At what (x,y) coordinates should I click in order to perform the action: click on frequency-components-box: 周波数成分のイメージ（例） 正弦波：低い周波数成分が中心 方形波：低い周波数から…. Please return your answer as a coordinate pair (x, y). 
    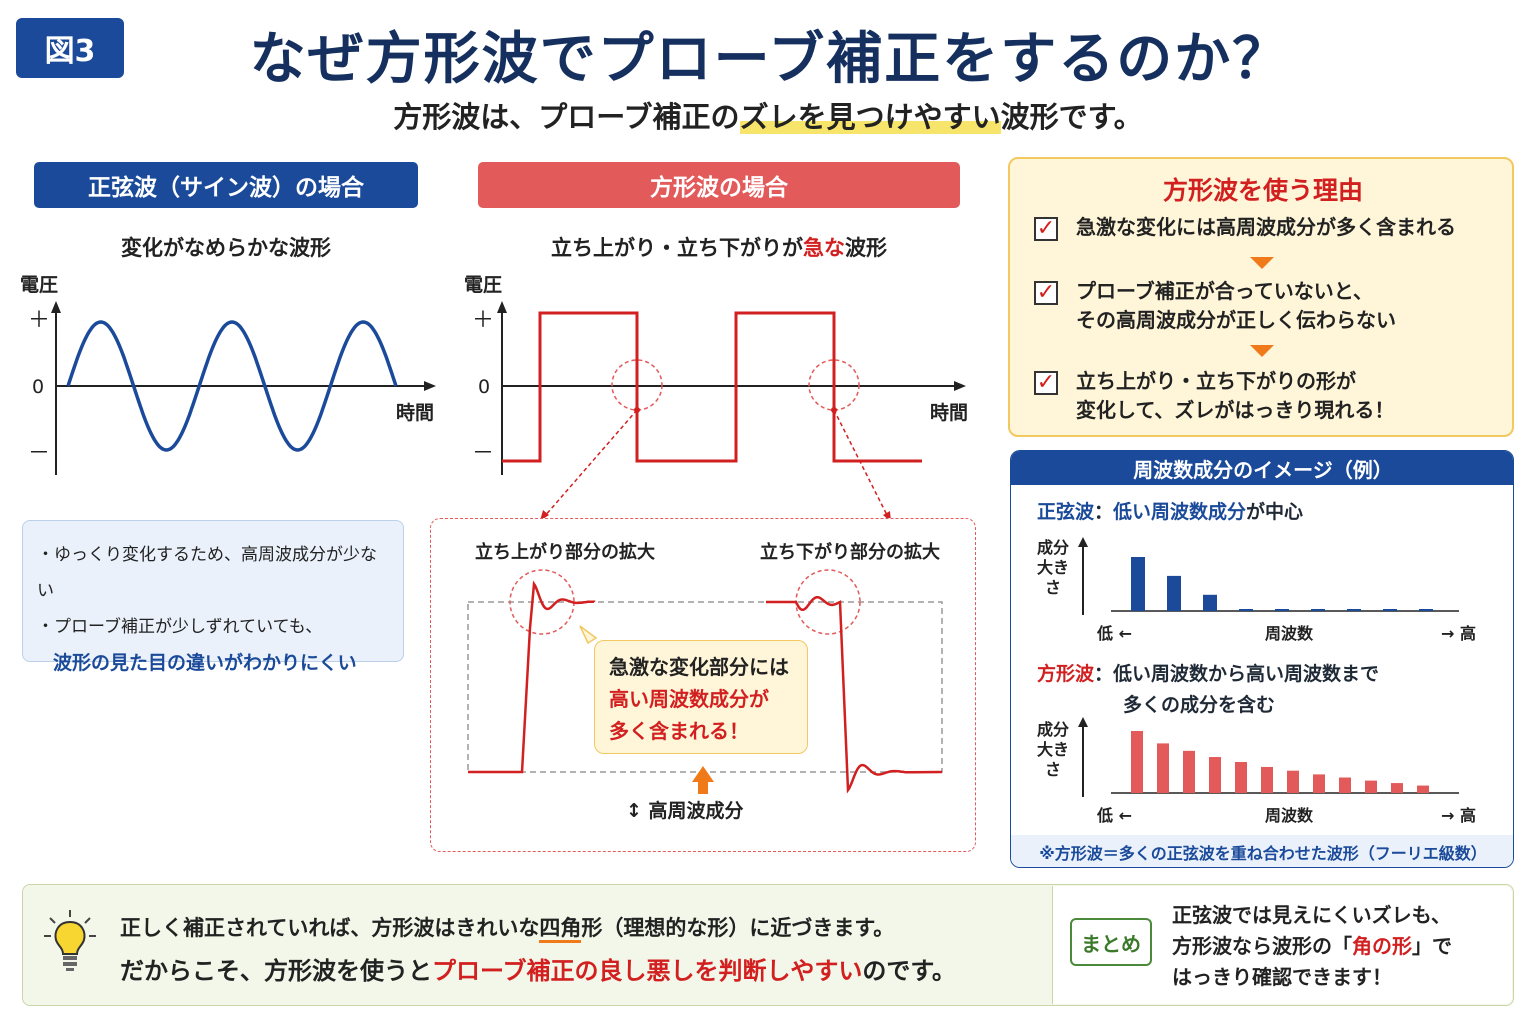
    Looking at the image, I should click on (1262, 659).